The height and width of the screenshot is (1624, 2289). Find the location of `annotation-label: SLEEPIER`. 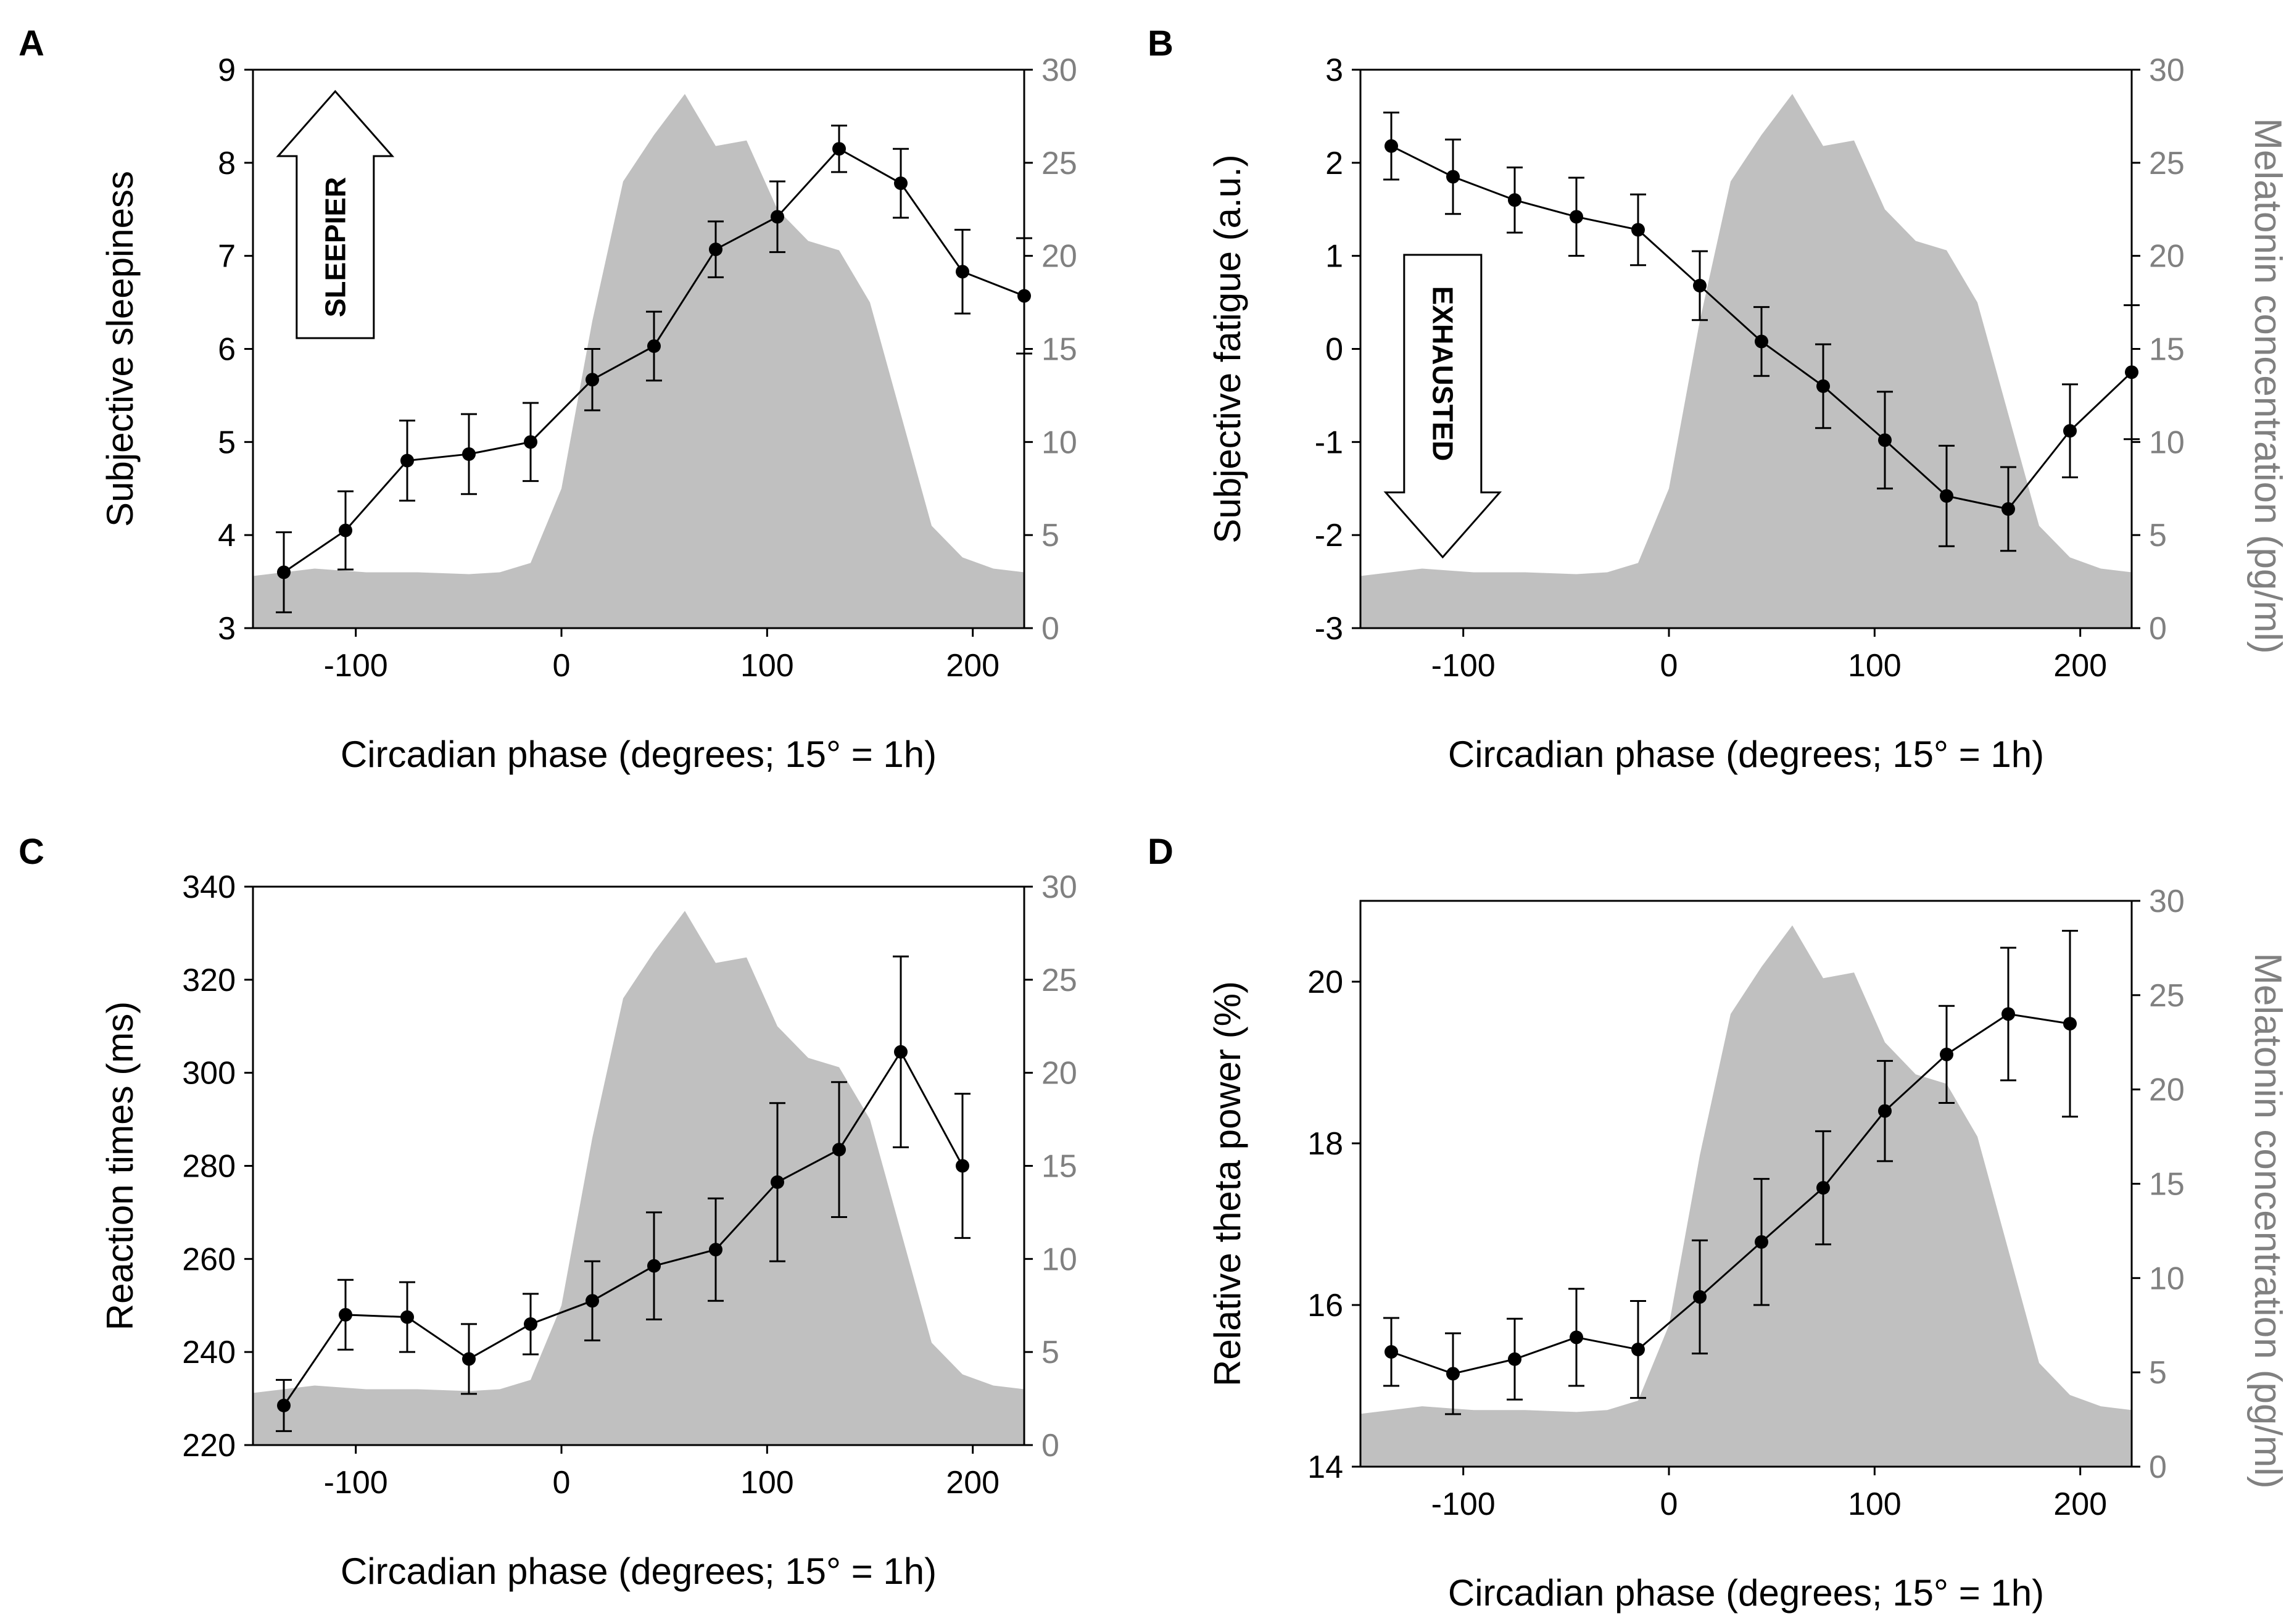

annotation-label: SLEEPIER is located at coordinates (335, 247).